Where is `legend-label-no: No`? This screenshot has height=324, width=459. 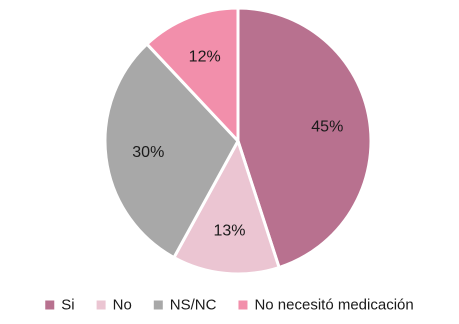 legend-label-no: No is located at coordinates (122, 305).